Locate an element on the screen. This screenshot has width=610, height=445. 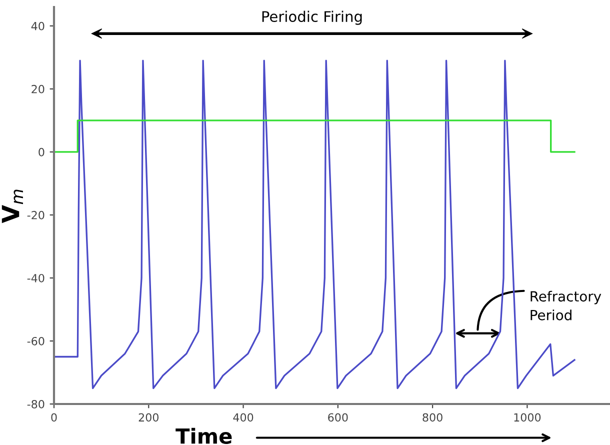
x-tick-label: 1000 is located at coordinates (527, 417).